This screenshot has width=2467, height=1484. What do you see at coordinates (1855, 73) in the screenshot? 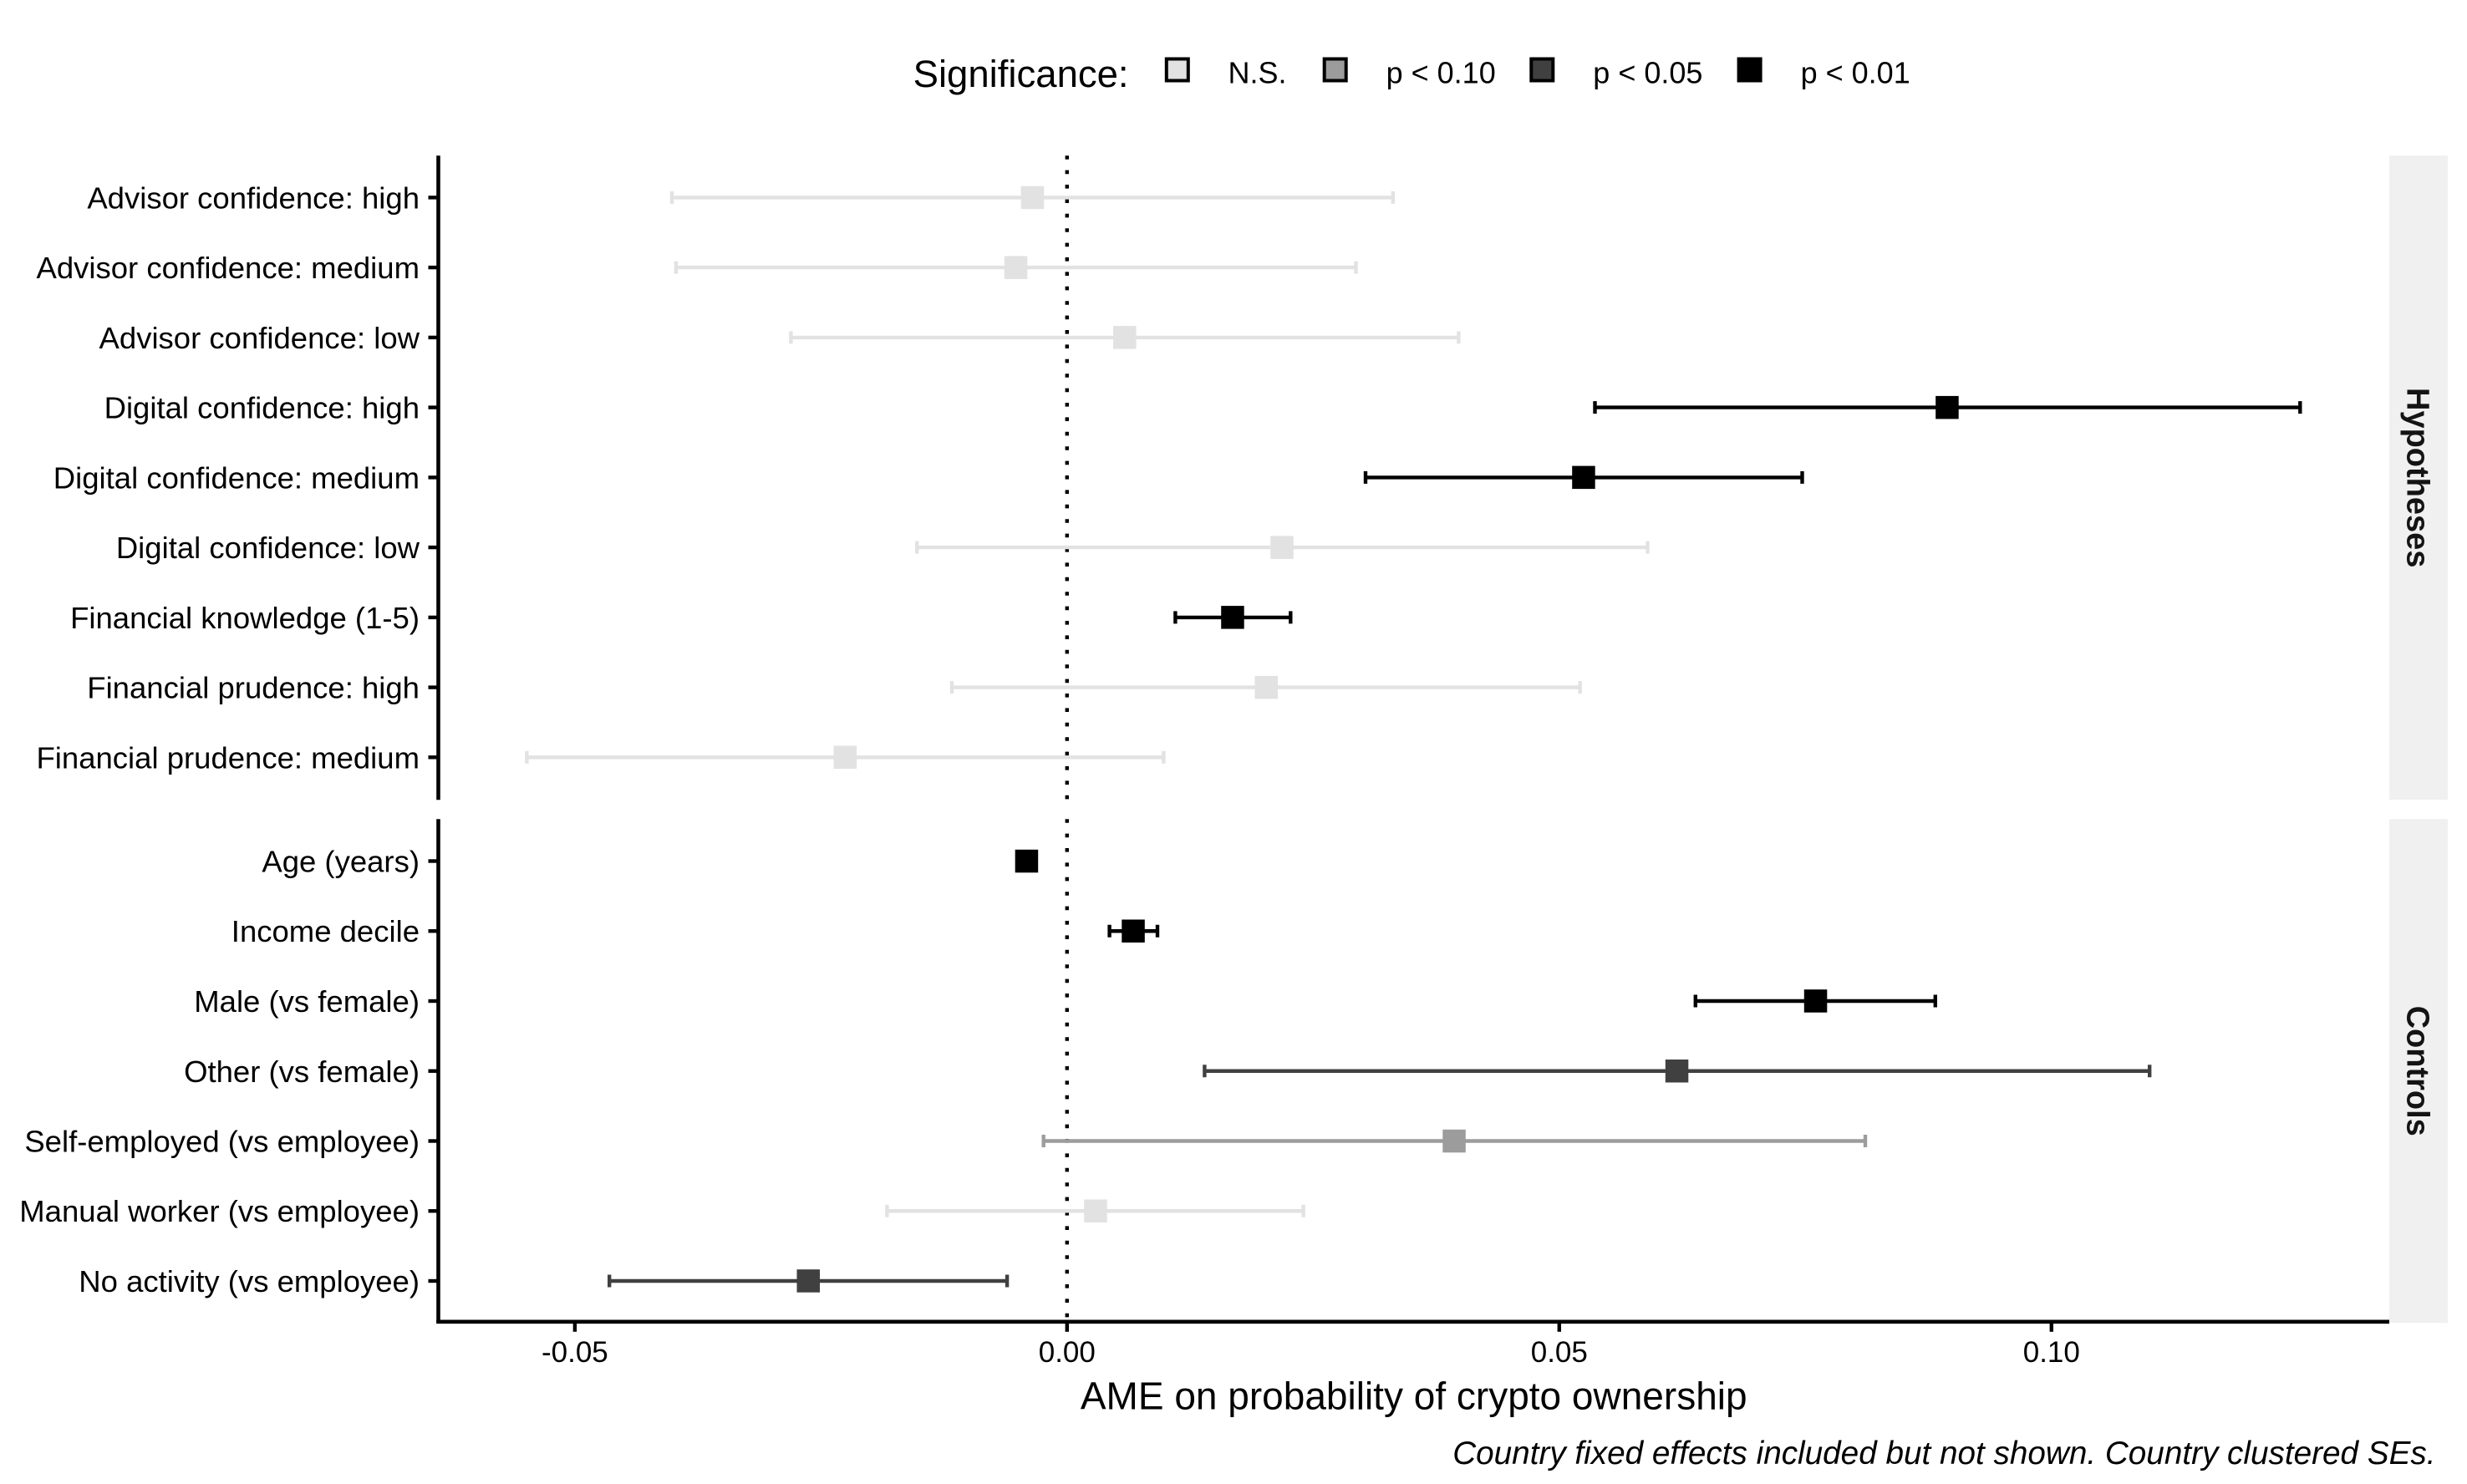
I see `svg-text: p < 0.01` at bounding box center [1855, 73].